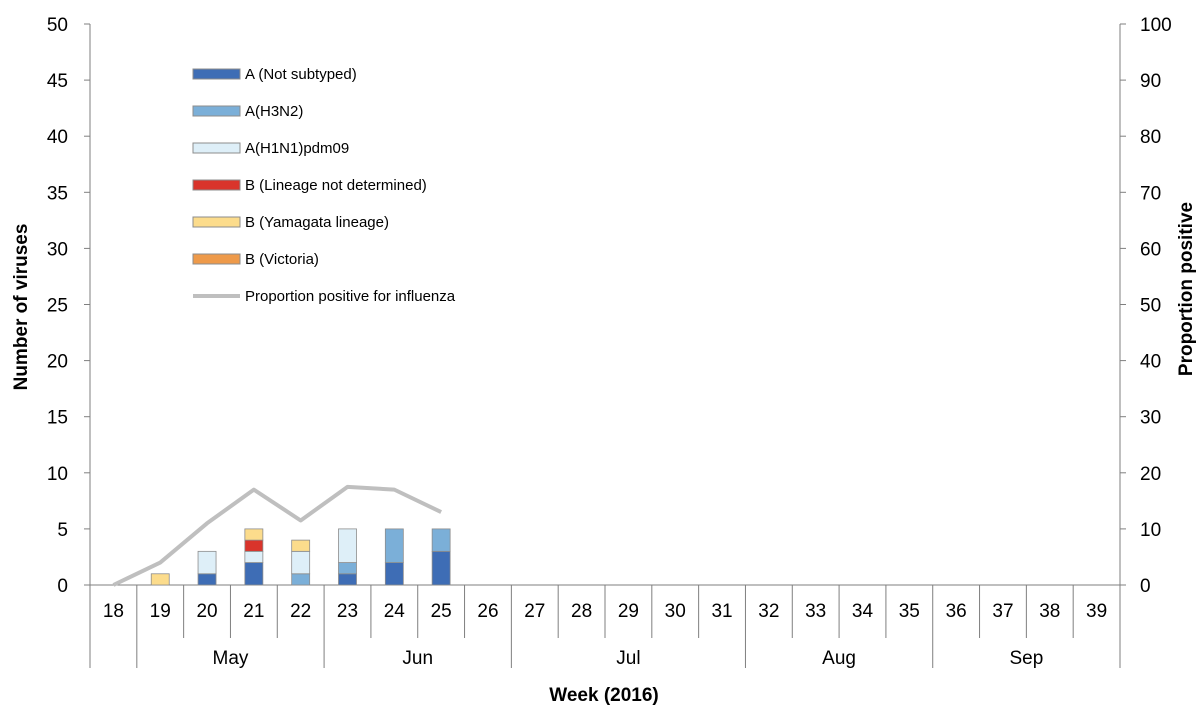 The width and height of the screenshot is (1200, 707). What do you see at coordinates (347, 611) in the screenshot?
I see `week-tick-label: 23` at bounding box center [347, 611].